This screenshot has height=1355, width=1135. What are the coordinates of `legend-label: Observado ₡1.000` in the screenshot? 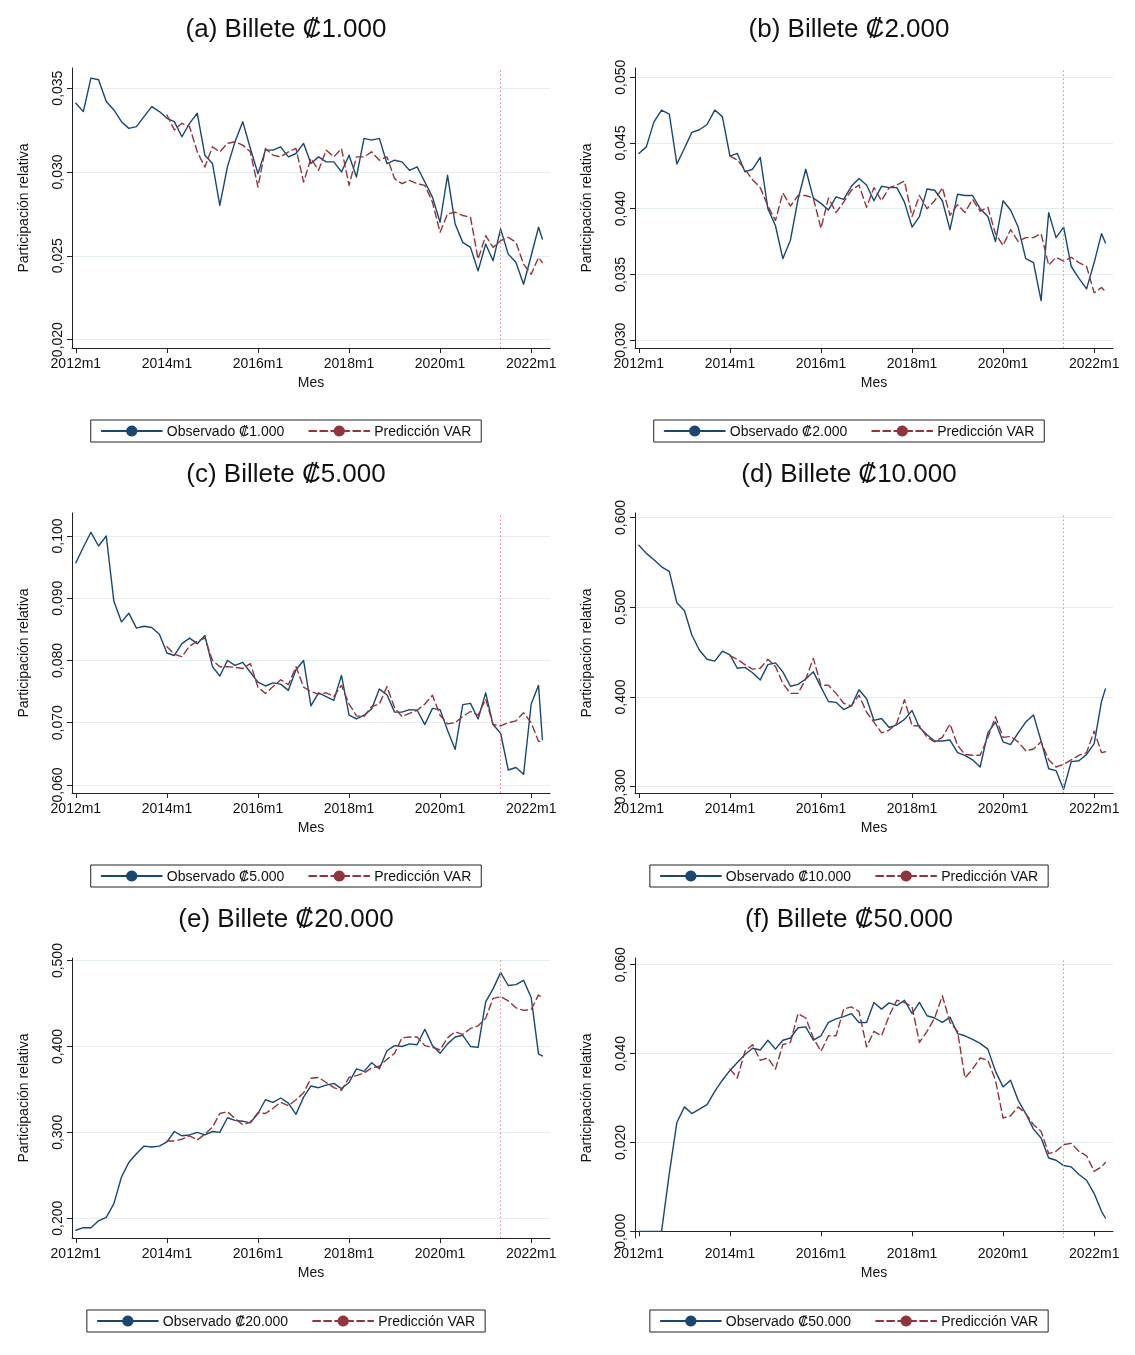 It's located at (225, 431).